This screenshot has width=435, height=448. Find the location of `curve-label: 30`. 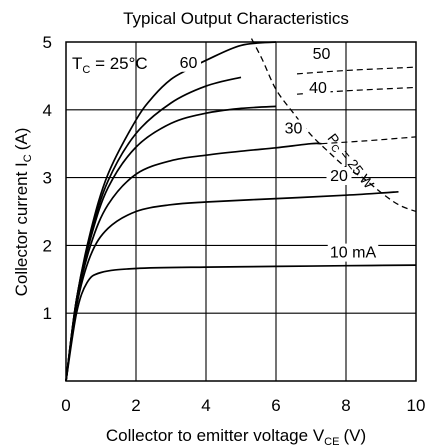

curve-label: 30 is located at coordinates (294, 129).